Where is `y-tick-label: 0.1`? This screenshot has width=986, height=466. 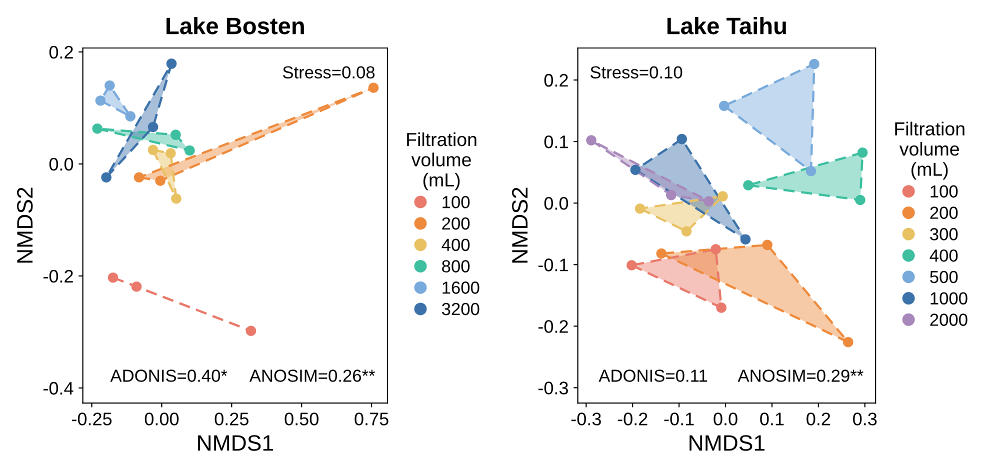
y-tick-label: 0.1 is located at coordinates (556, 141).